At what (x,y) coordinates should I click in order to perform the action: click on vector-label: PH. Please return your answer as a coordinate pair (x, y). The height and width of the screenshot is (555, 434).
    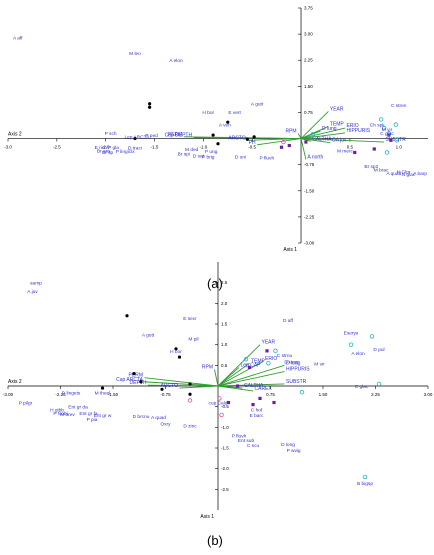
    Looking at the image, I should click on (252, 143).